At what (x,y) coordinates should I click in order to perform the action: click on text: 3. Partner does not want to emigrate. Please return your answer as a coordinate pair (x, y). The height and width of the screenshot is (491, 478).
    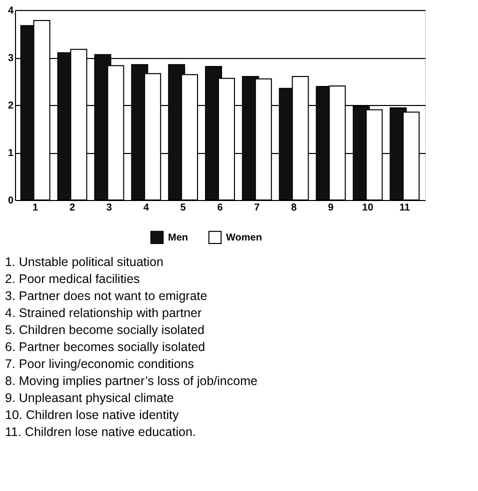
    Looking at the image, I should click on (106, 296).